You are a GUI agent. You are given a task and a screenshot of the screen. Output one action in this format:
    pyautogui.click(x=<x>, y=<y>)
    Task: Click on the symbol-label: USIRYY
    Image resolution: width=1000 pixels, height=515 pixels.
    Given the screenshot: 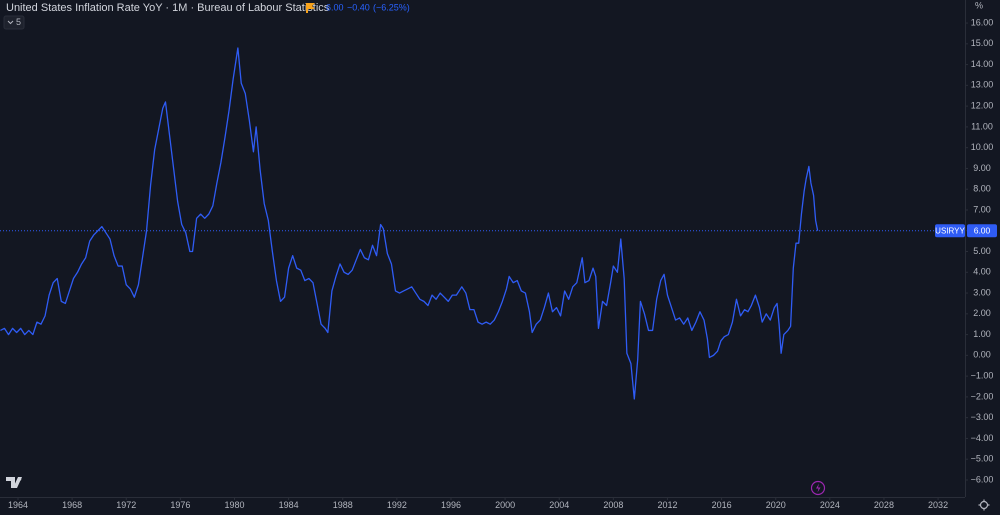 What is the action you would take?
    pyautogui.click(x=950, y=230)
    